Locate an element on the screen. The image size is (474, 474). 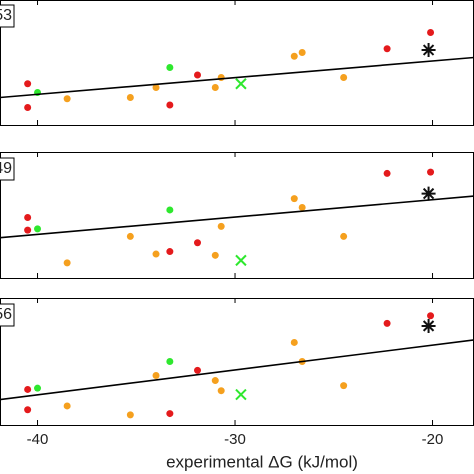
panel-label-text: 56 is located at coordinates (6, 314).